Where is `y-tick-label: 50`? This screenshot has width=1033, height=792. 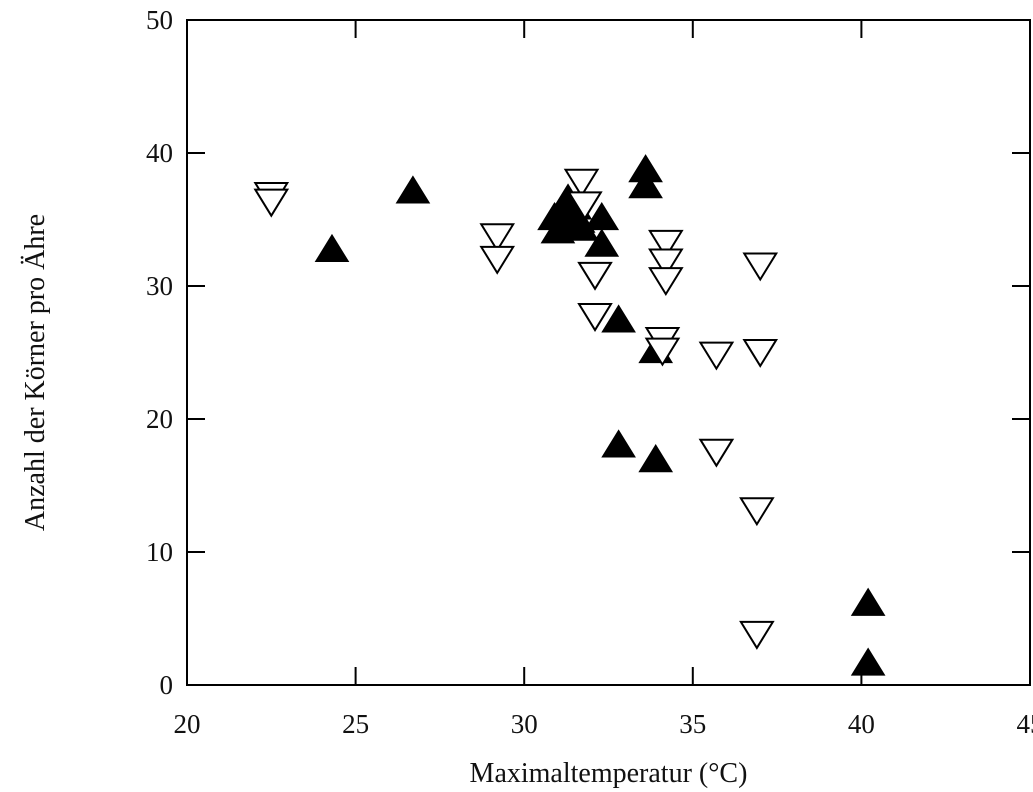
y-tick-label: 50 is located at coordinates (159, 20).